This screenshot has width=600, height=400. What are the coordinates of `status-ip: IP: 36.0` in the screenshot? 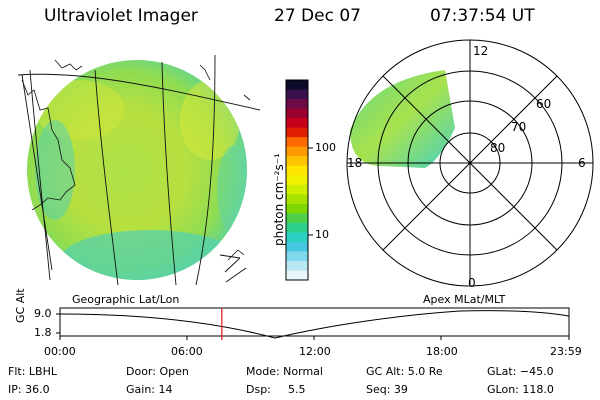 It's located at (29, 389).